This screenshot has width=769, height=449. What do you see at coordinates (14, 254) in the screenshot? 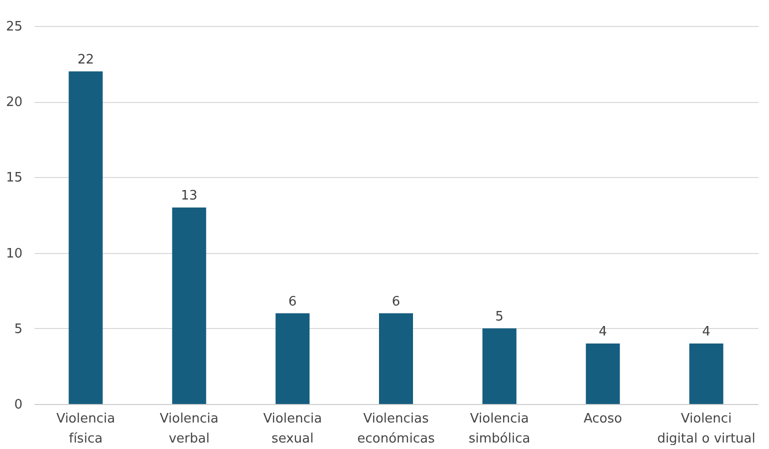
I see `y-tick-label: 10` at bounding box center [14, 254].